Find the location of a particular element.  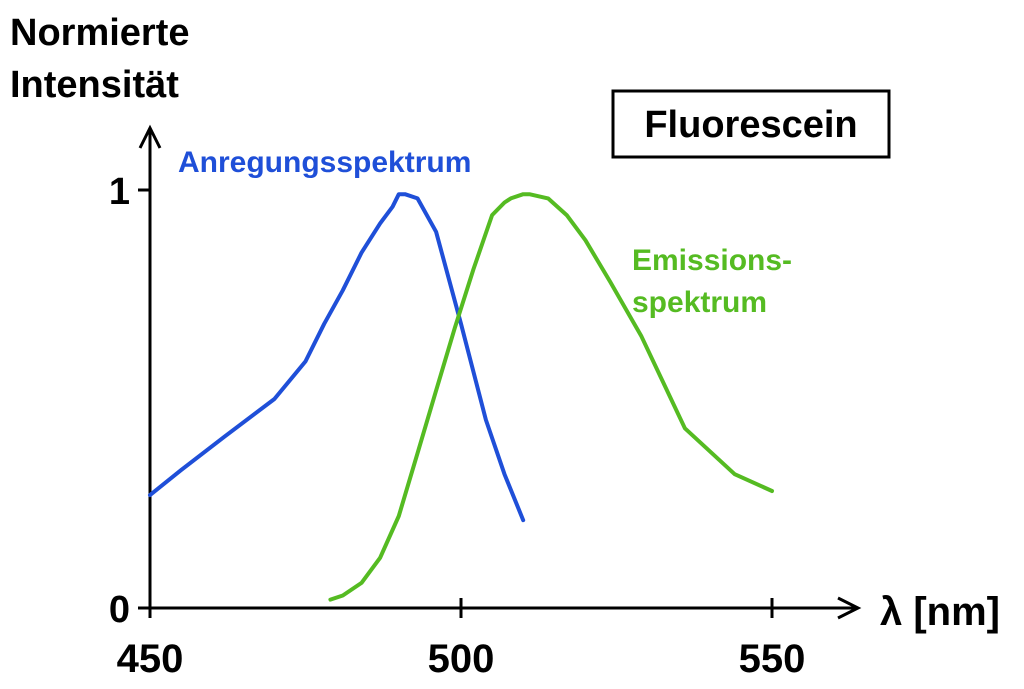

chart-title: Fluorescein is located at coordinates (750, 125).